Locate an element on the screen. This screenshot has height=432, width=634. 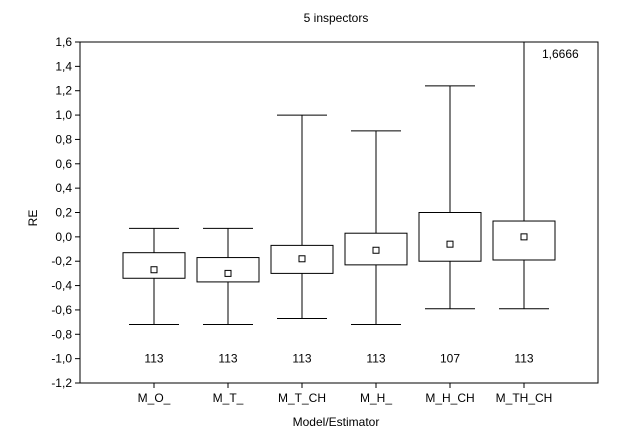
count-label: 107 is located at coordinates (450, 359).